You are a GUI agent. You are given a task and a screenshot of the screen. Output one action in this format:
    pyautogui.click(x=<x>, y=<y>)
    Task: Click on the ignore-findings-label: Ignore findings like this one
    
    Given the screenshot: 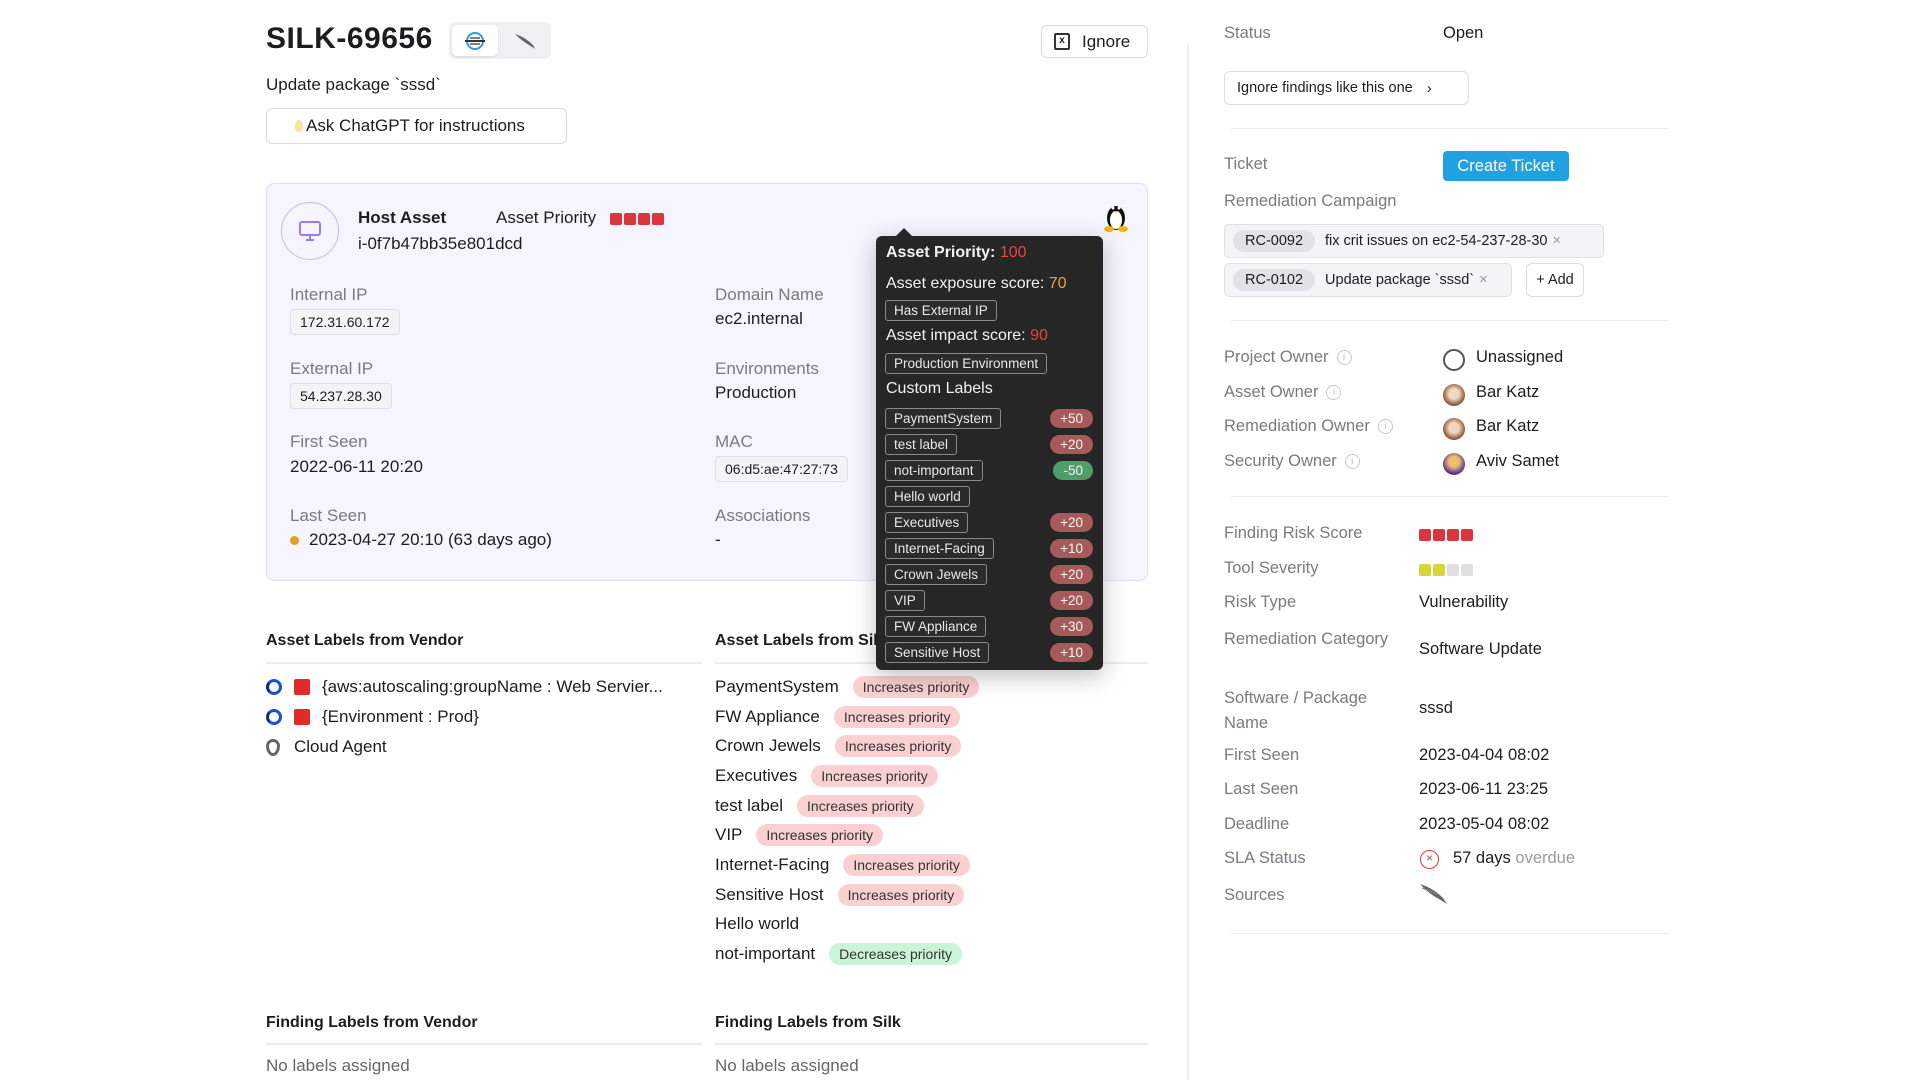 What is the action you would take?
    pyautogui.click(x=1325, y=88)
    